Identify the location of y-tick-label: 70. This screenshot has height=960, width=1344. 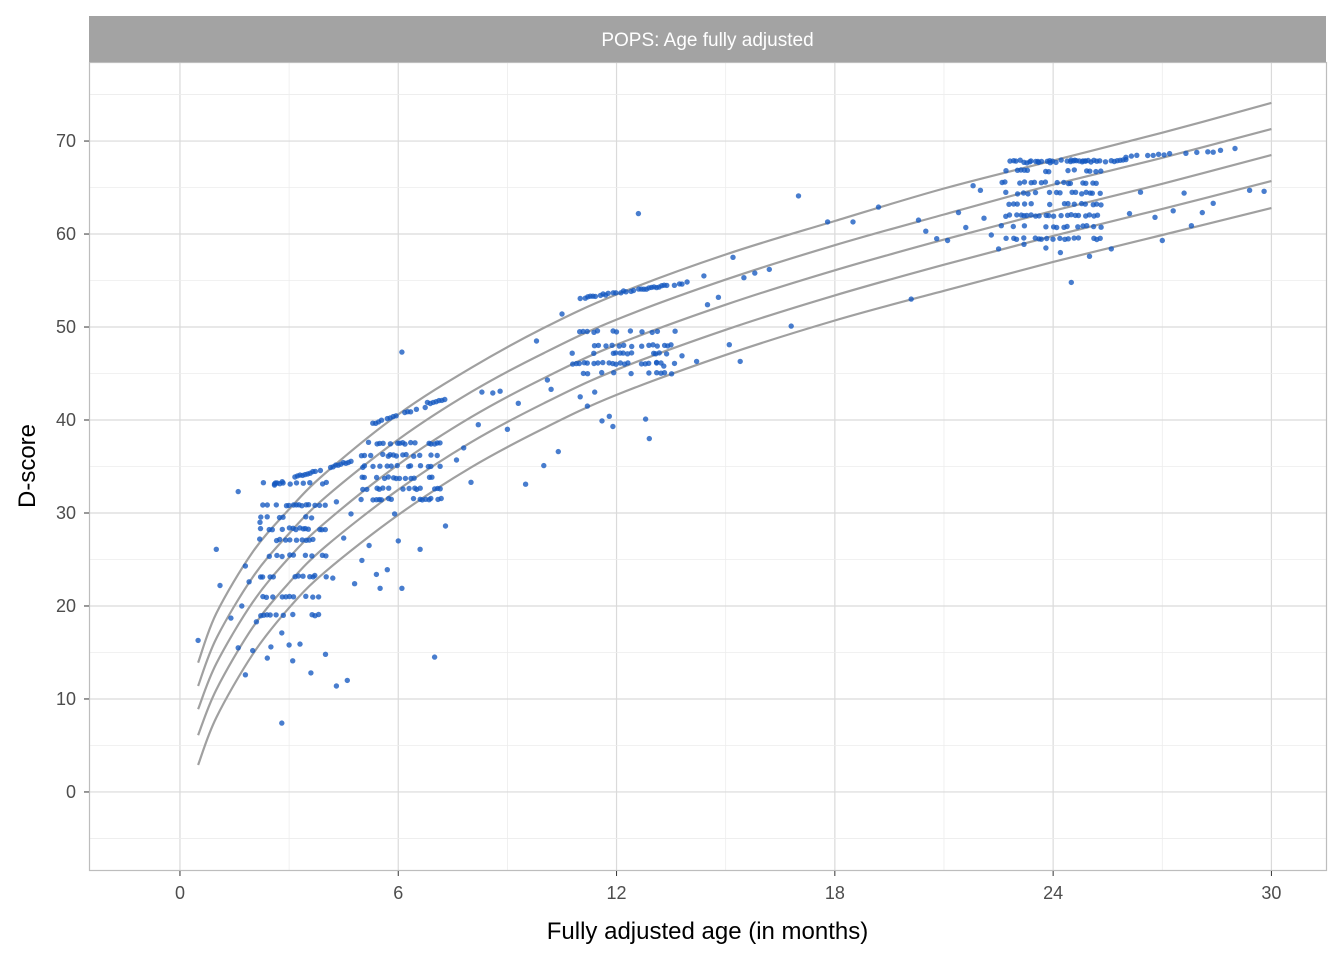
(66, 141).